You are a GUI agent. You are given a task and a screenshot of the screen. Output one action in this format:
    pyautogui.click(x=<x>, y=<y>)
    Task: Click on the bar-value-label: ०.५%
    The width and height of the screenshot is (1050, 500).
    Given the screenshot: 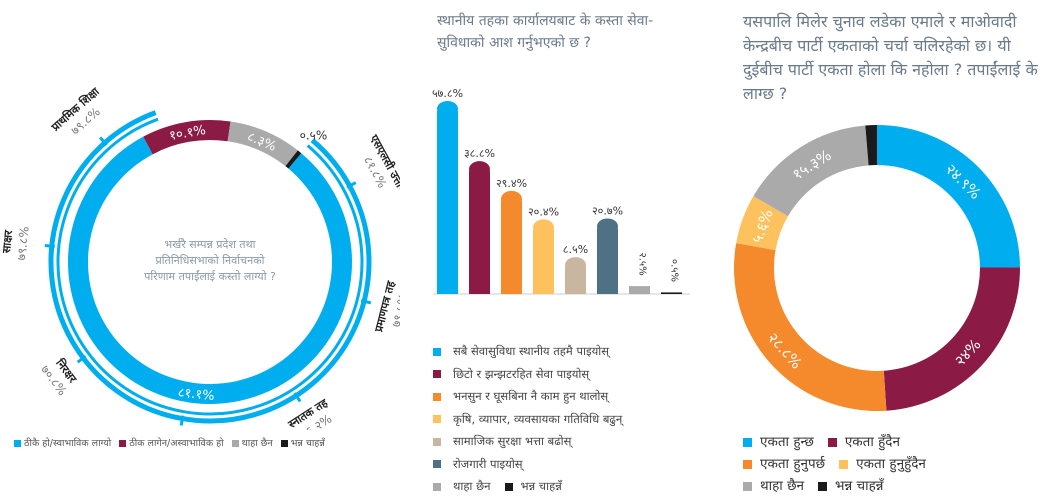 What is the action you would take?
    pyautogui.click(x=674, y=270)
    